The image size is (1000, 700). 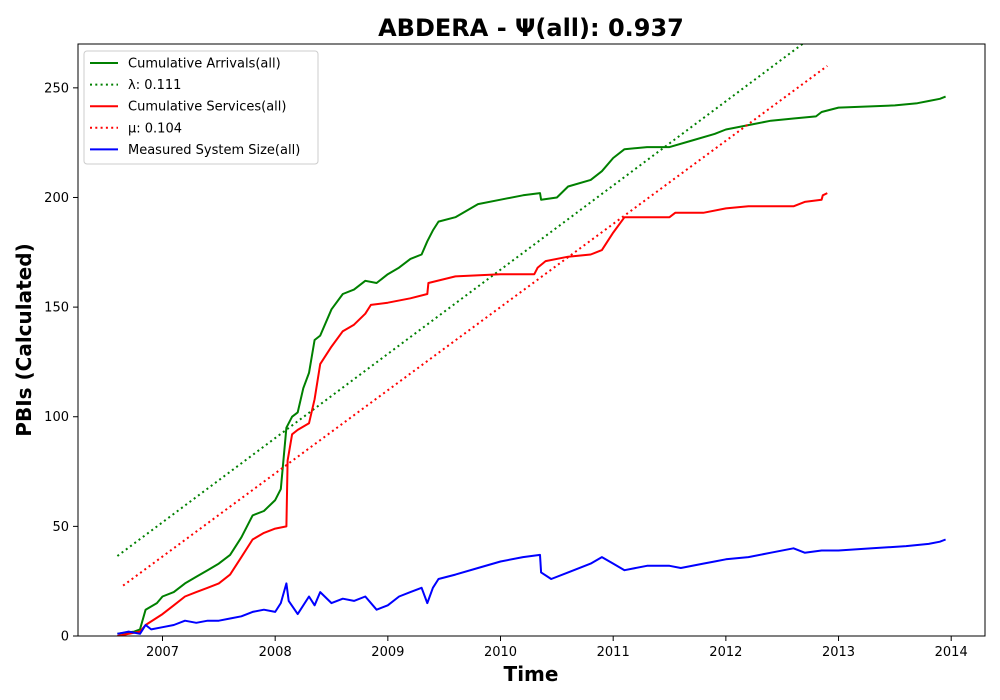 What do you see at coordinates (61, 363) in the screenshot?
I see `y-axis: 0 50 100 150 200 250` at bounding box center [61, 363].